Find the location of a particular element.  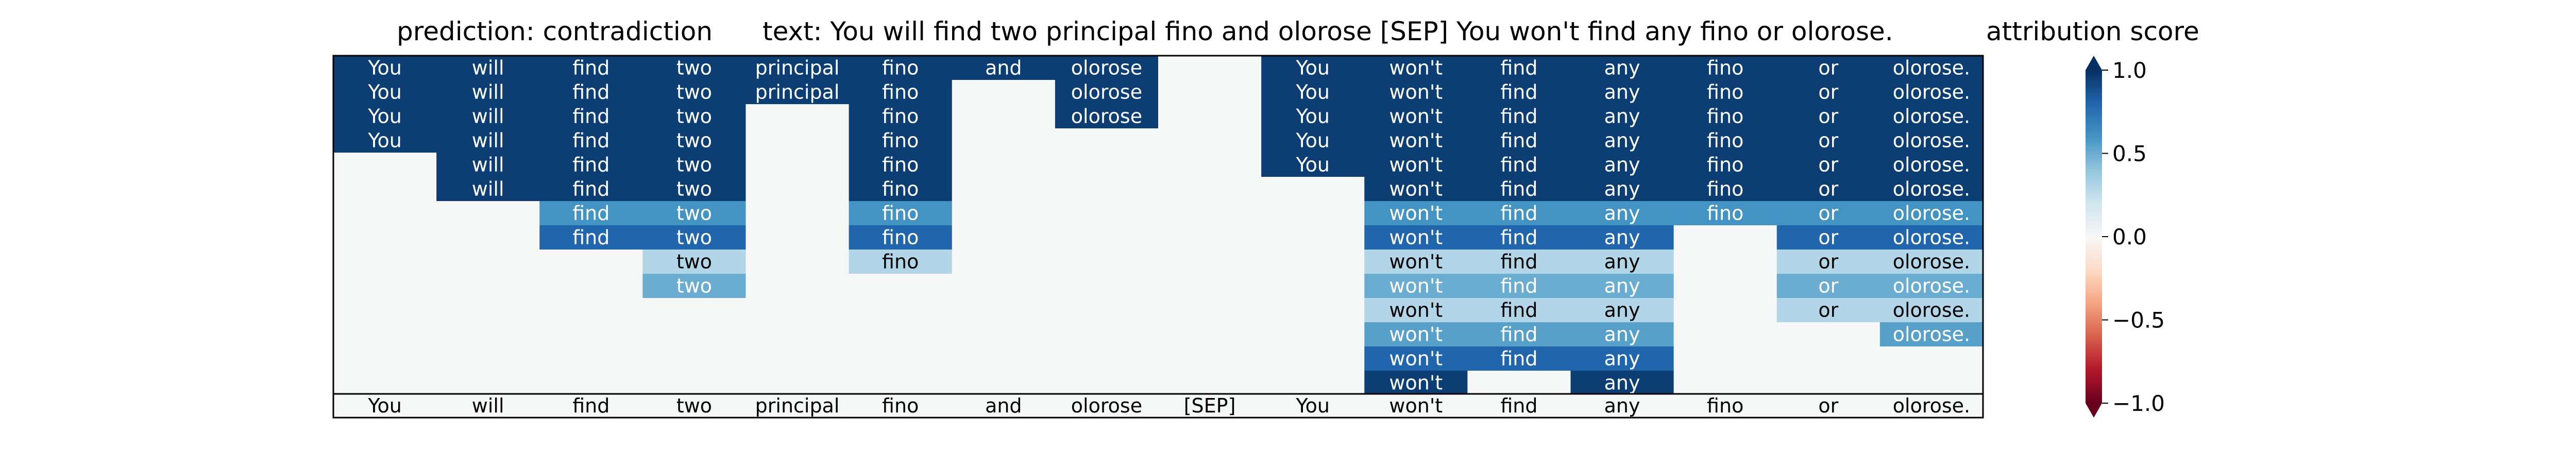

token-label: find is located at coordinates (590, 405).